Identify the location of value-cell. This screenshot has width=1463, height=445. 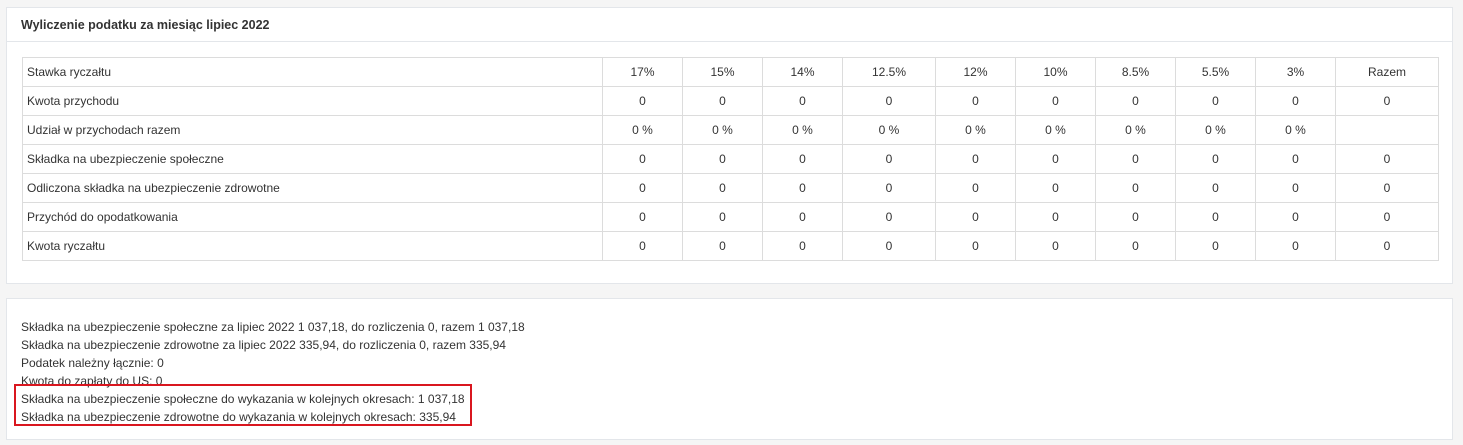
(1387, 130).